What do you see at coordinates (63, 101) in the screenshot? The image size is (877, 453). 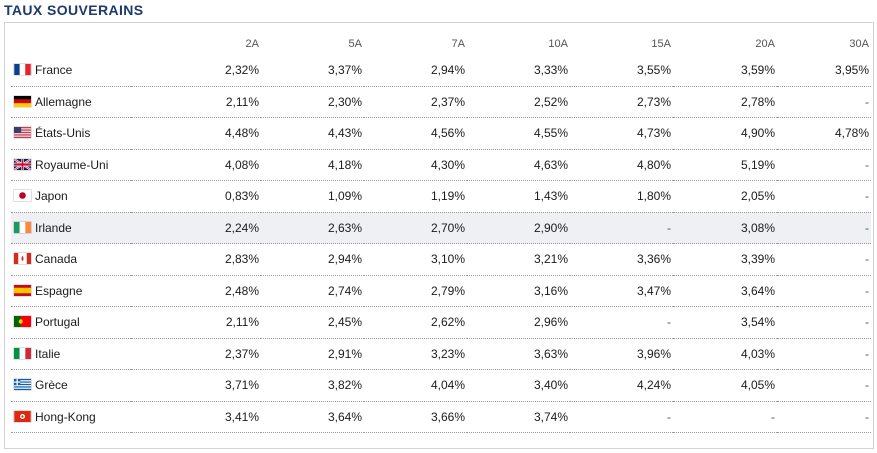 I see `country-label: Allemagne` at bounding box center [63, 101].